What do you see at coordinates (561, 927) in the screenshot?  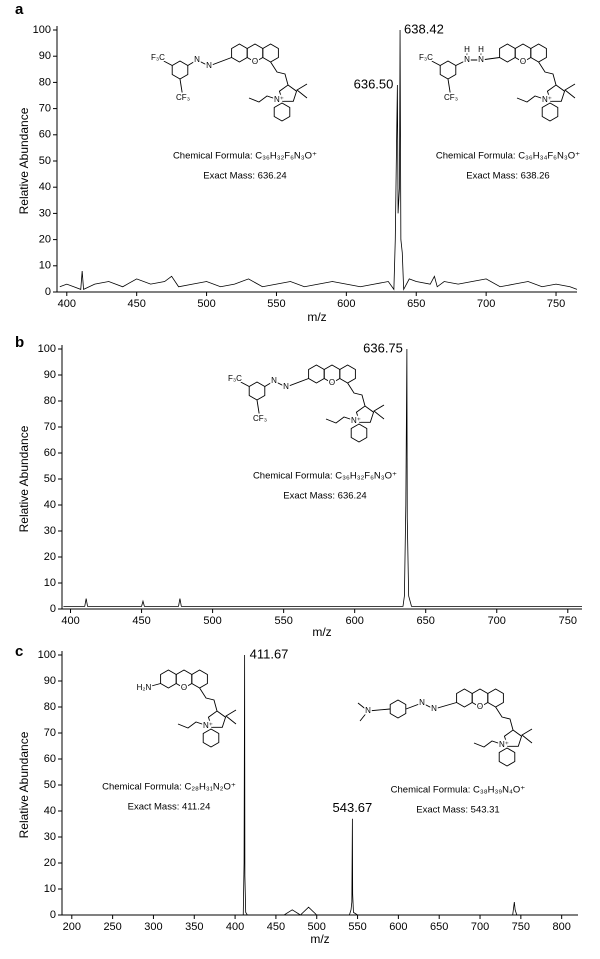 I see `x-tick-label: 800` at bounding box center [561, 927].